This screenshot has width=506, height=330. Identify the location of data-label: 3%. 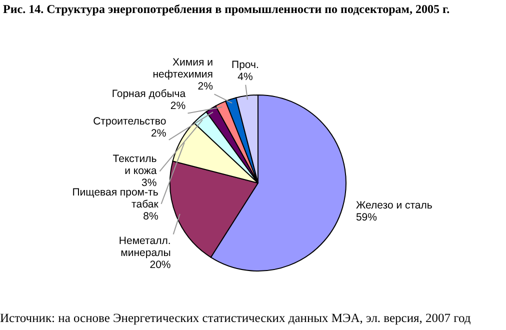
(149, 182).